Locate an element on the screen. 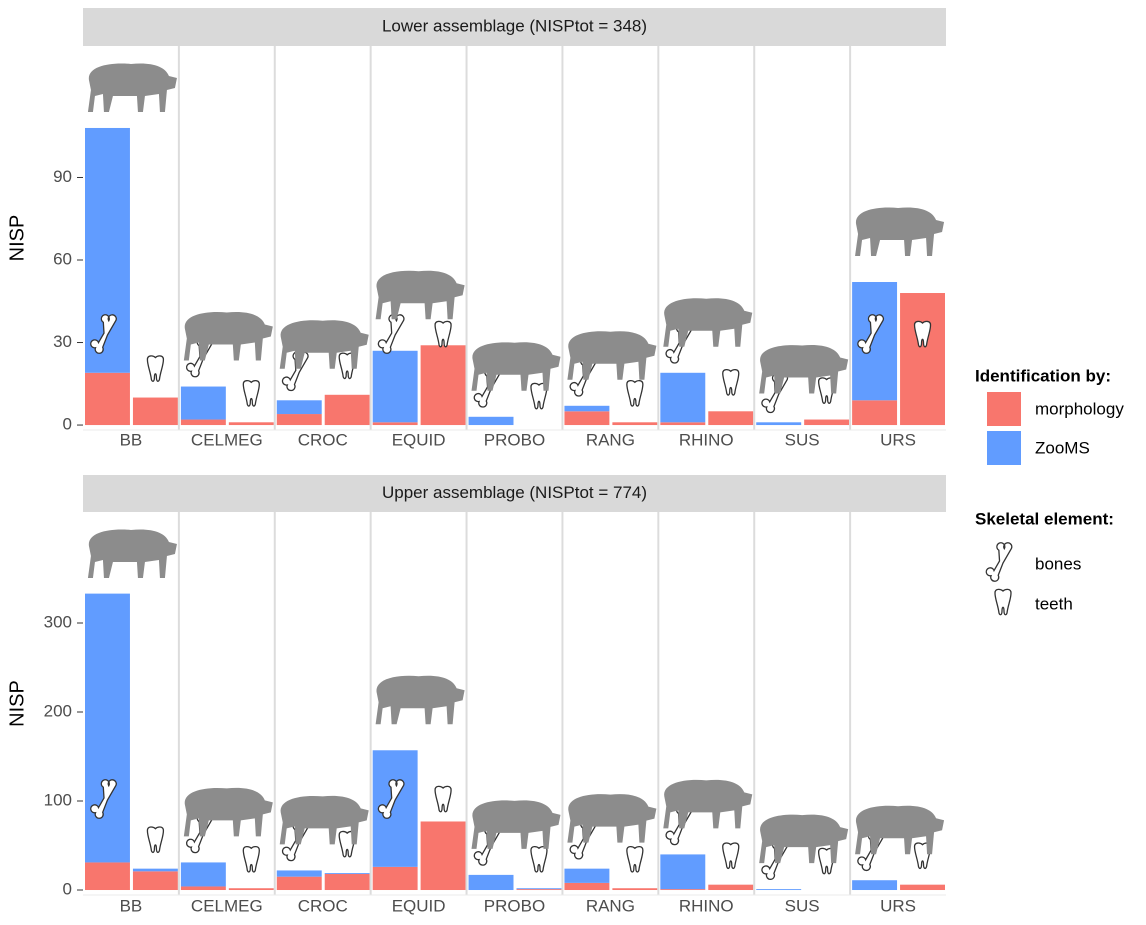 Image resolution: width=1146 pixels, height=925 pixels. y-tick-label: 30 is located at coordinates (62, 341).